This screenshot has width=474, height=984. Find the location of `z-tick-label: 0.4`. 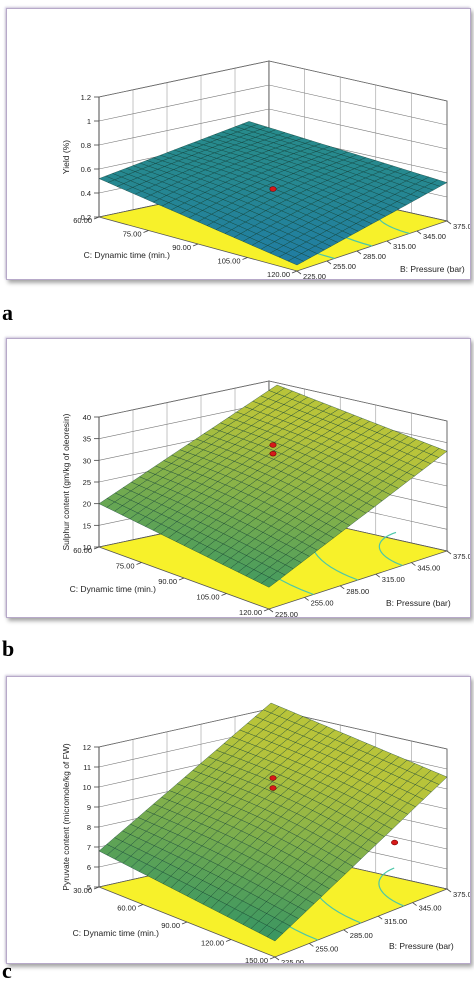

z-tick-label: 0.4 is located at coordinates (86, 193).